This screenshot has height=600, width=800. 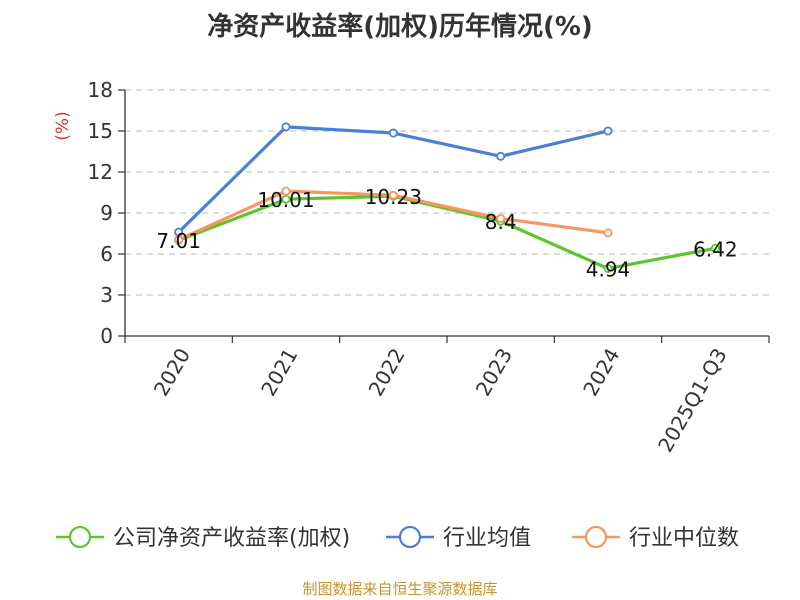 I want to click on x-axis-ticks: 2020 2021 2022 2023 2024 2025Q1-Q3, so click(x=440, y=400).